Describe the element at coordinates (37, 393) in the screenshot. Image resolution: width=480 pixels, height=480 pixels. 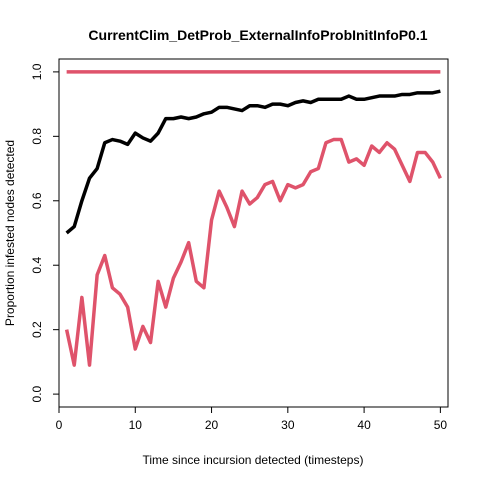
I see `y-tick-label: 0.0` at that location.